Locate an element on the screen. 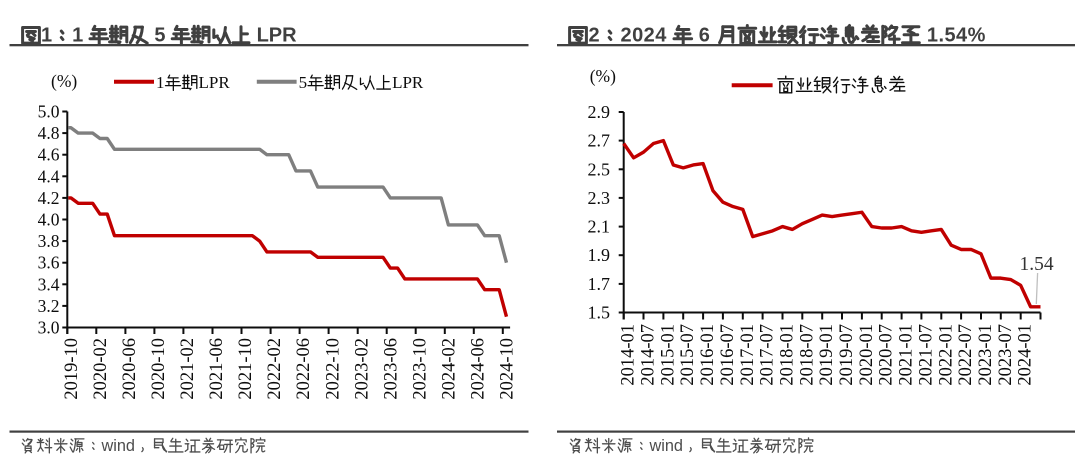 This screenshot has height=474, width=1080. svg-text: 3.2 is located at coordinates (49, 306).